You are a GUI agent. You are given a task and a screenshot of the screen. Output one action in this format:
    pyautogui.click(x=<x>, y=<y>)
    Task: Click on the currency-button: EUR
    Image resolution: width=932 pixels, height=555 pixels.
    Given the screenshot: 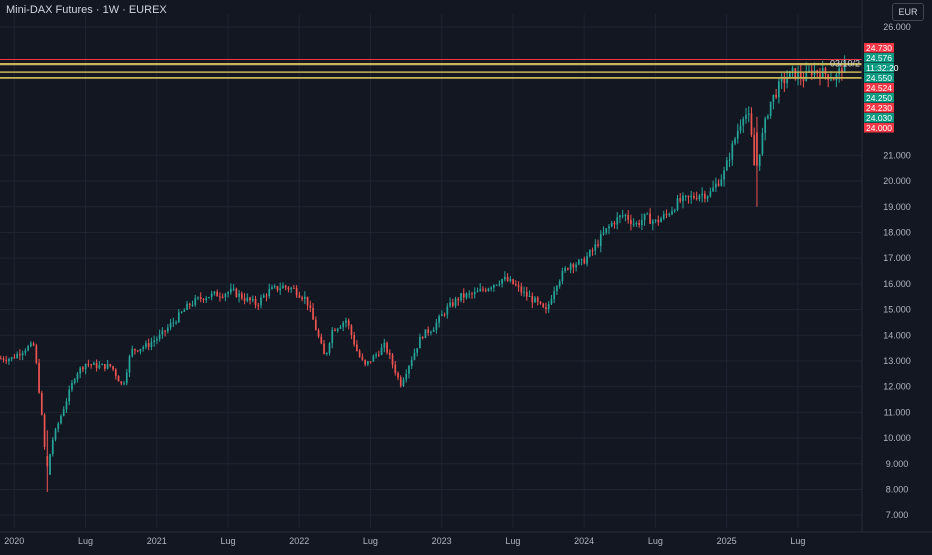 What is the action you would take?
    pyautogui.click(x=908, y=12)
    